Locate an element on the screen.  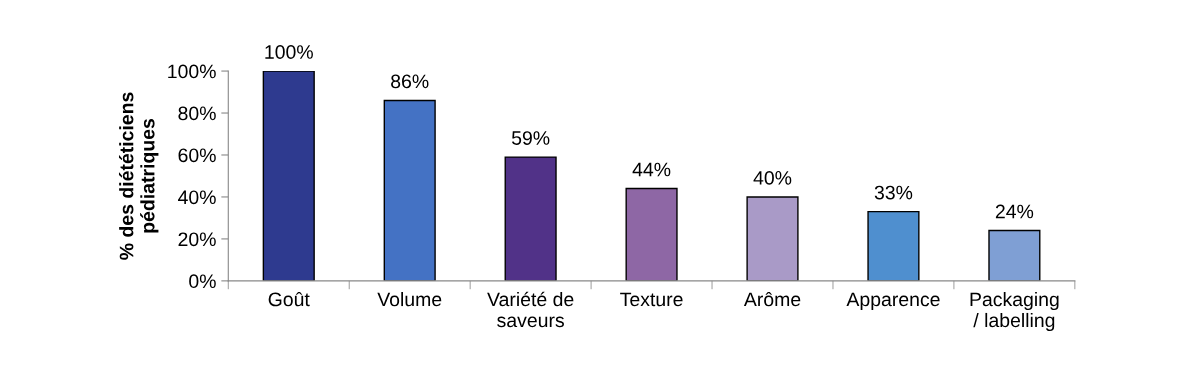
y-tick-label: 40% is located at coordinates (197, 197).